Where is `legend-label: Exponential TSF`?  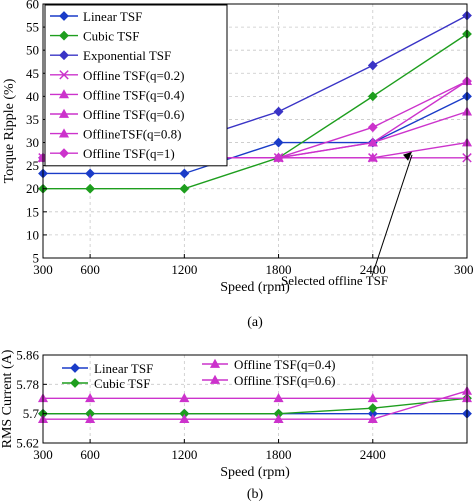
legend-label: Exponential TSF is located at coordinates (127, 55).